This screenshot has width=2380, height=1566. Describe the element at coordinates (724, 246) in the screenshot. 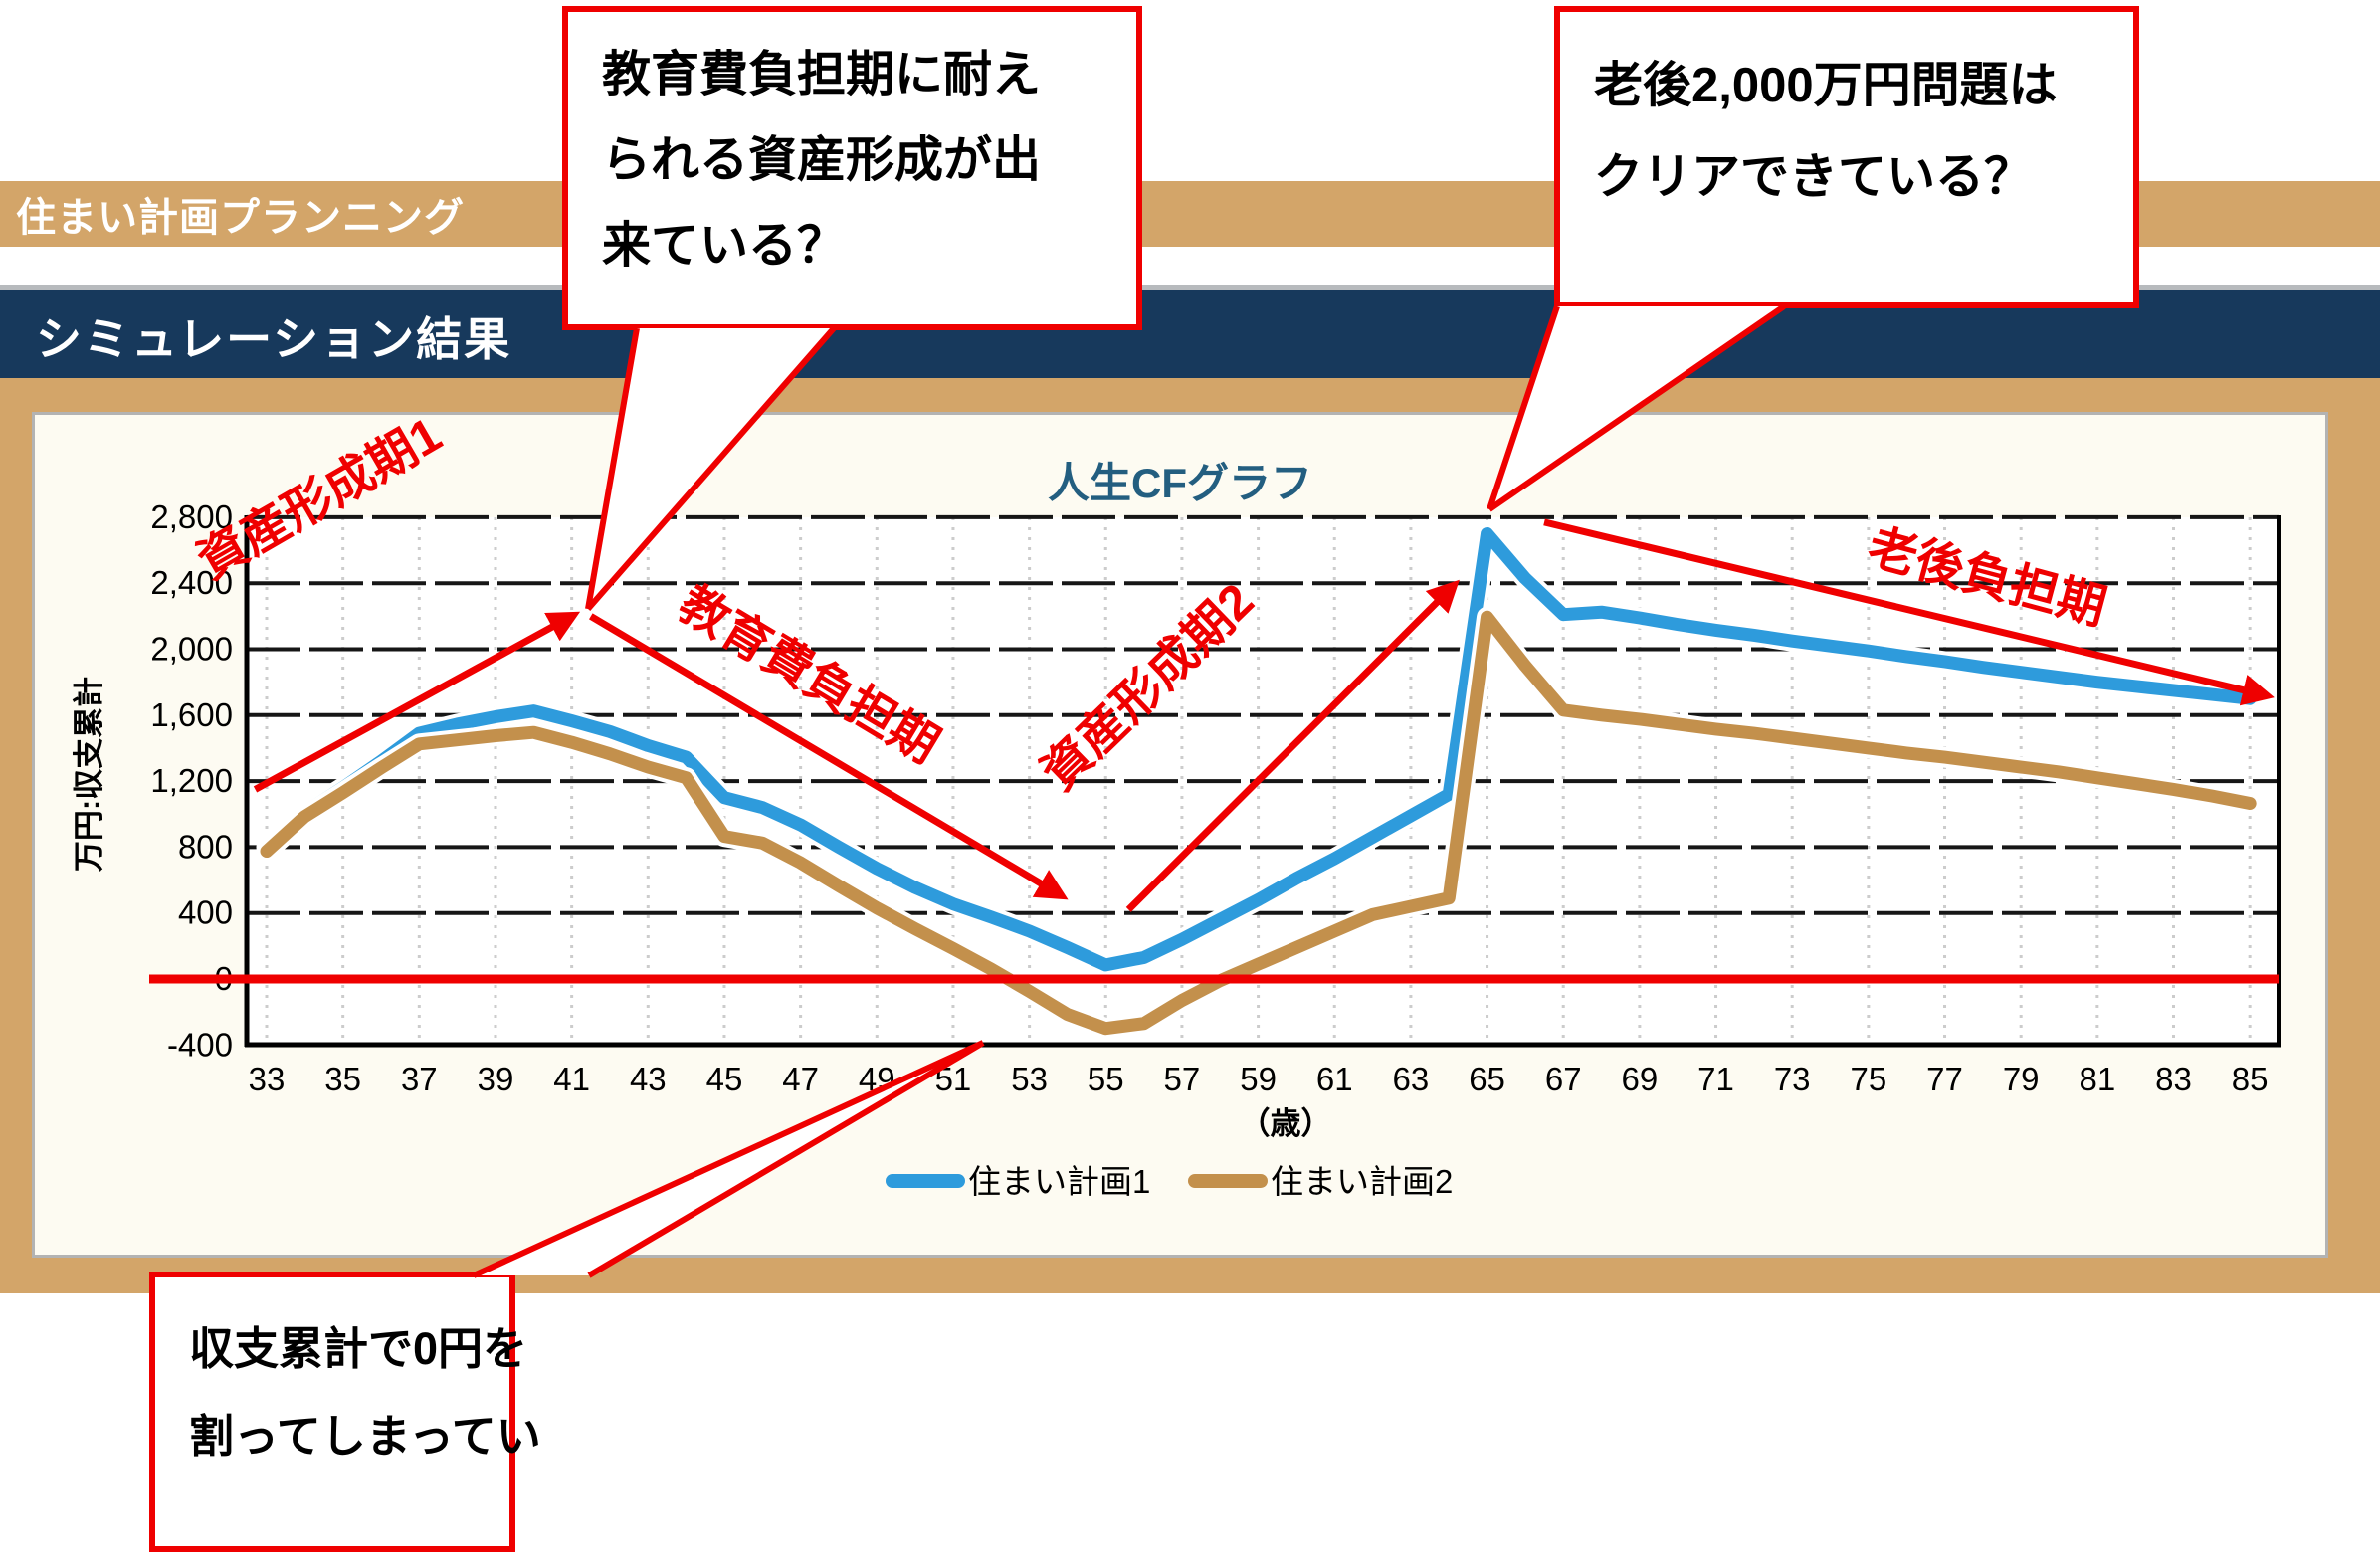

I see `callout-text-line: 来ている？` at that location.